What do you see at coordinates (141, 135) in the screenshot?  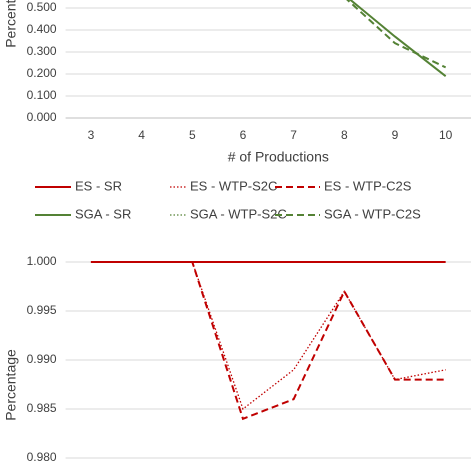 I see `x-tick-label: 4` at bounding box center [141, 135].